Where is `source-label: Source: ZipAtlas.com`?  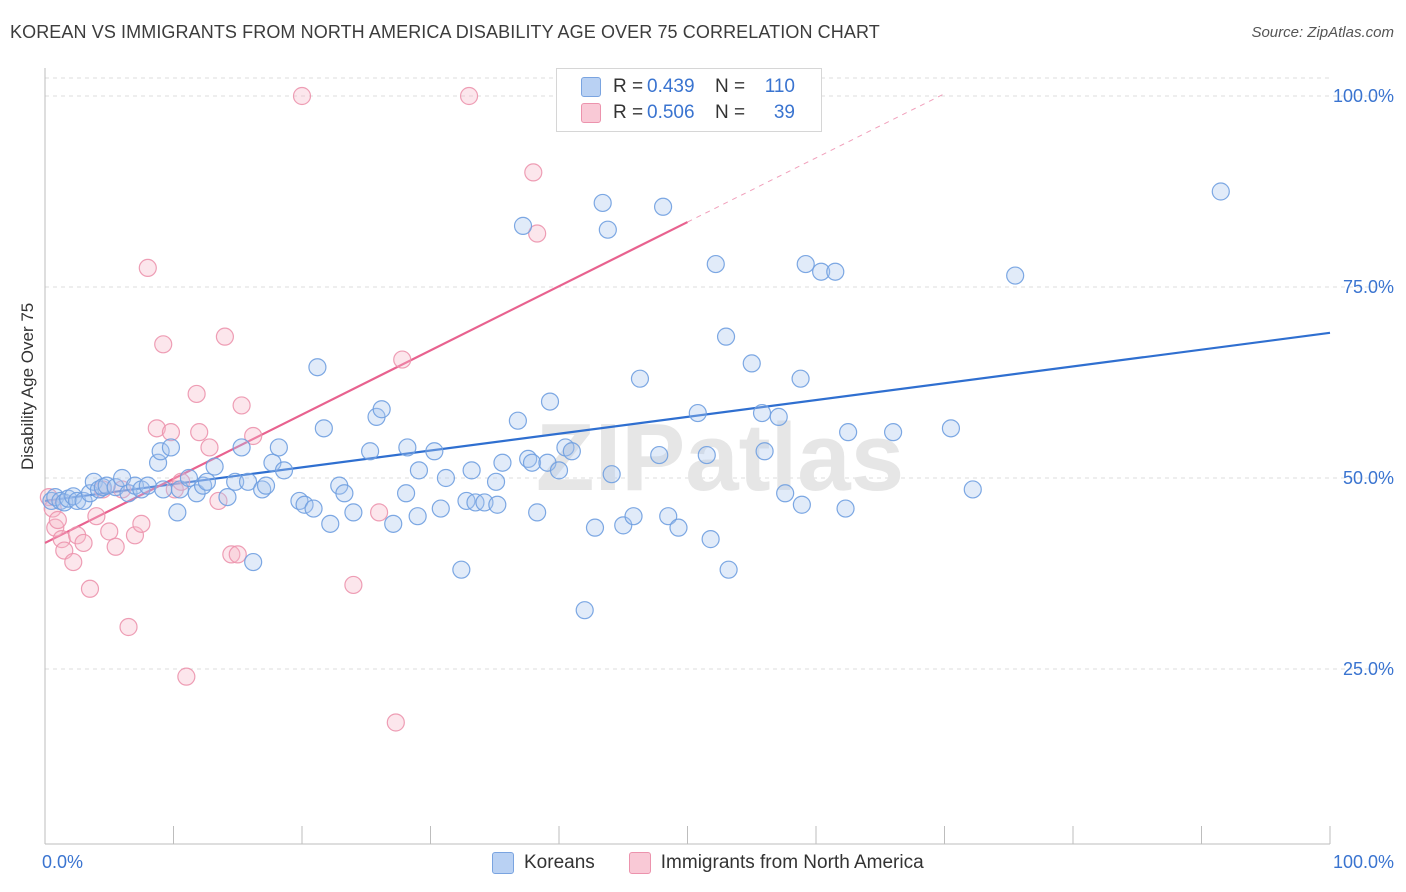
source-label: Source: ZipAtlas.com is located at coordinates (1322, 32).